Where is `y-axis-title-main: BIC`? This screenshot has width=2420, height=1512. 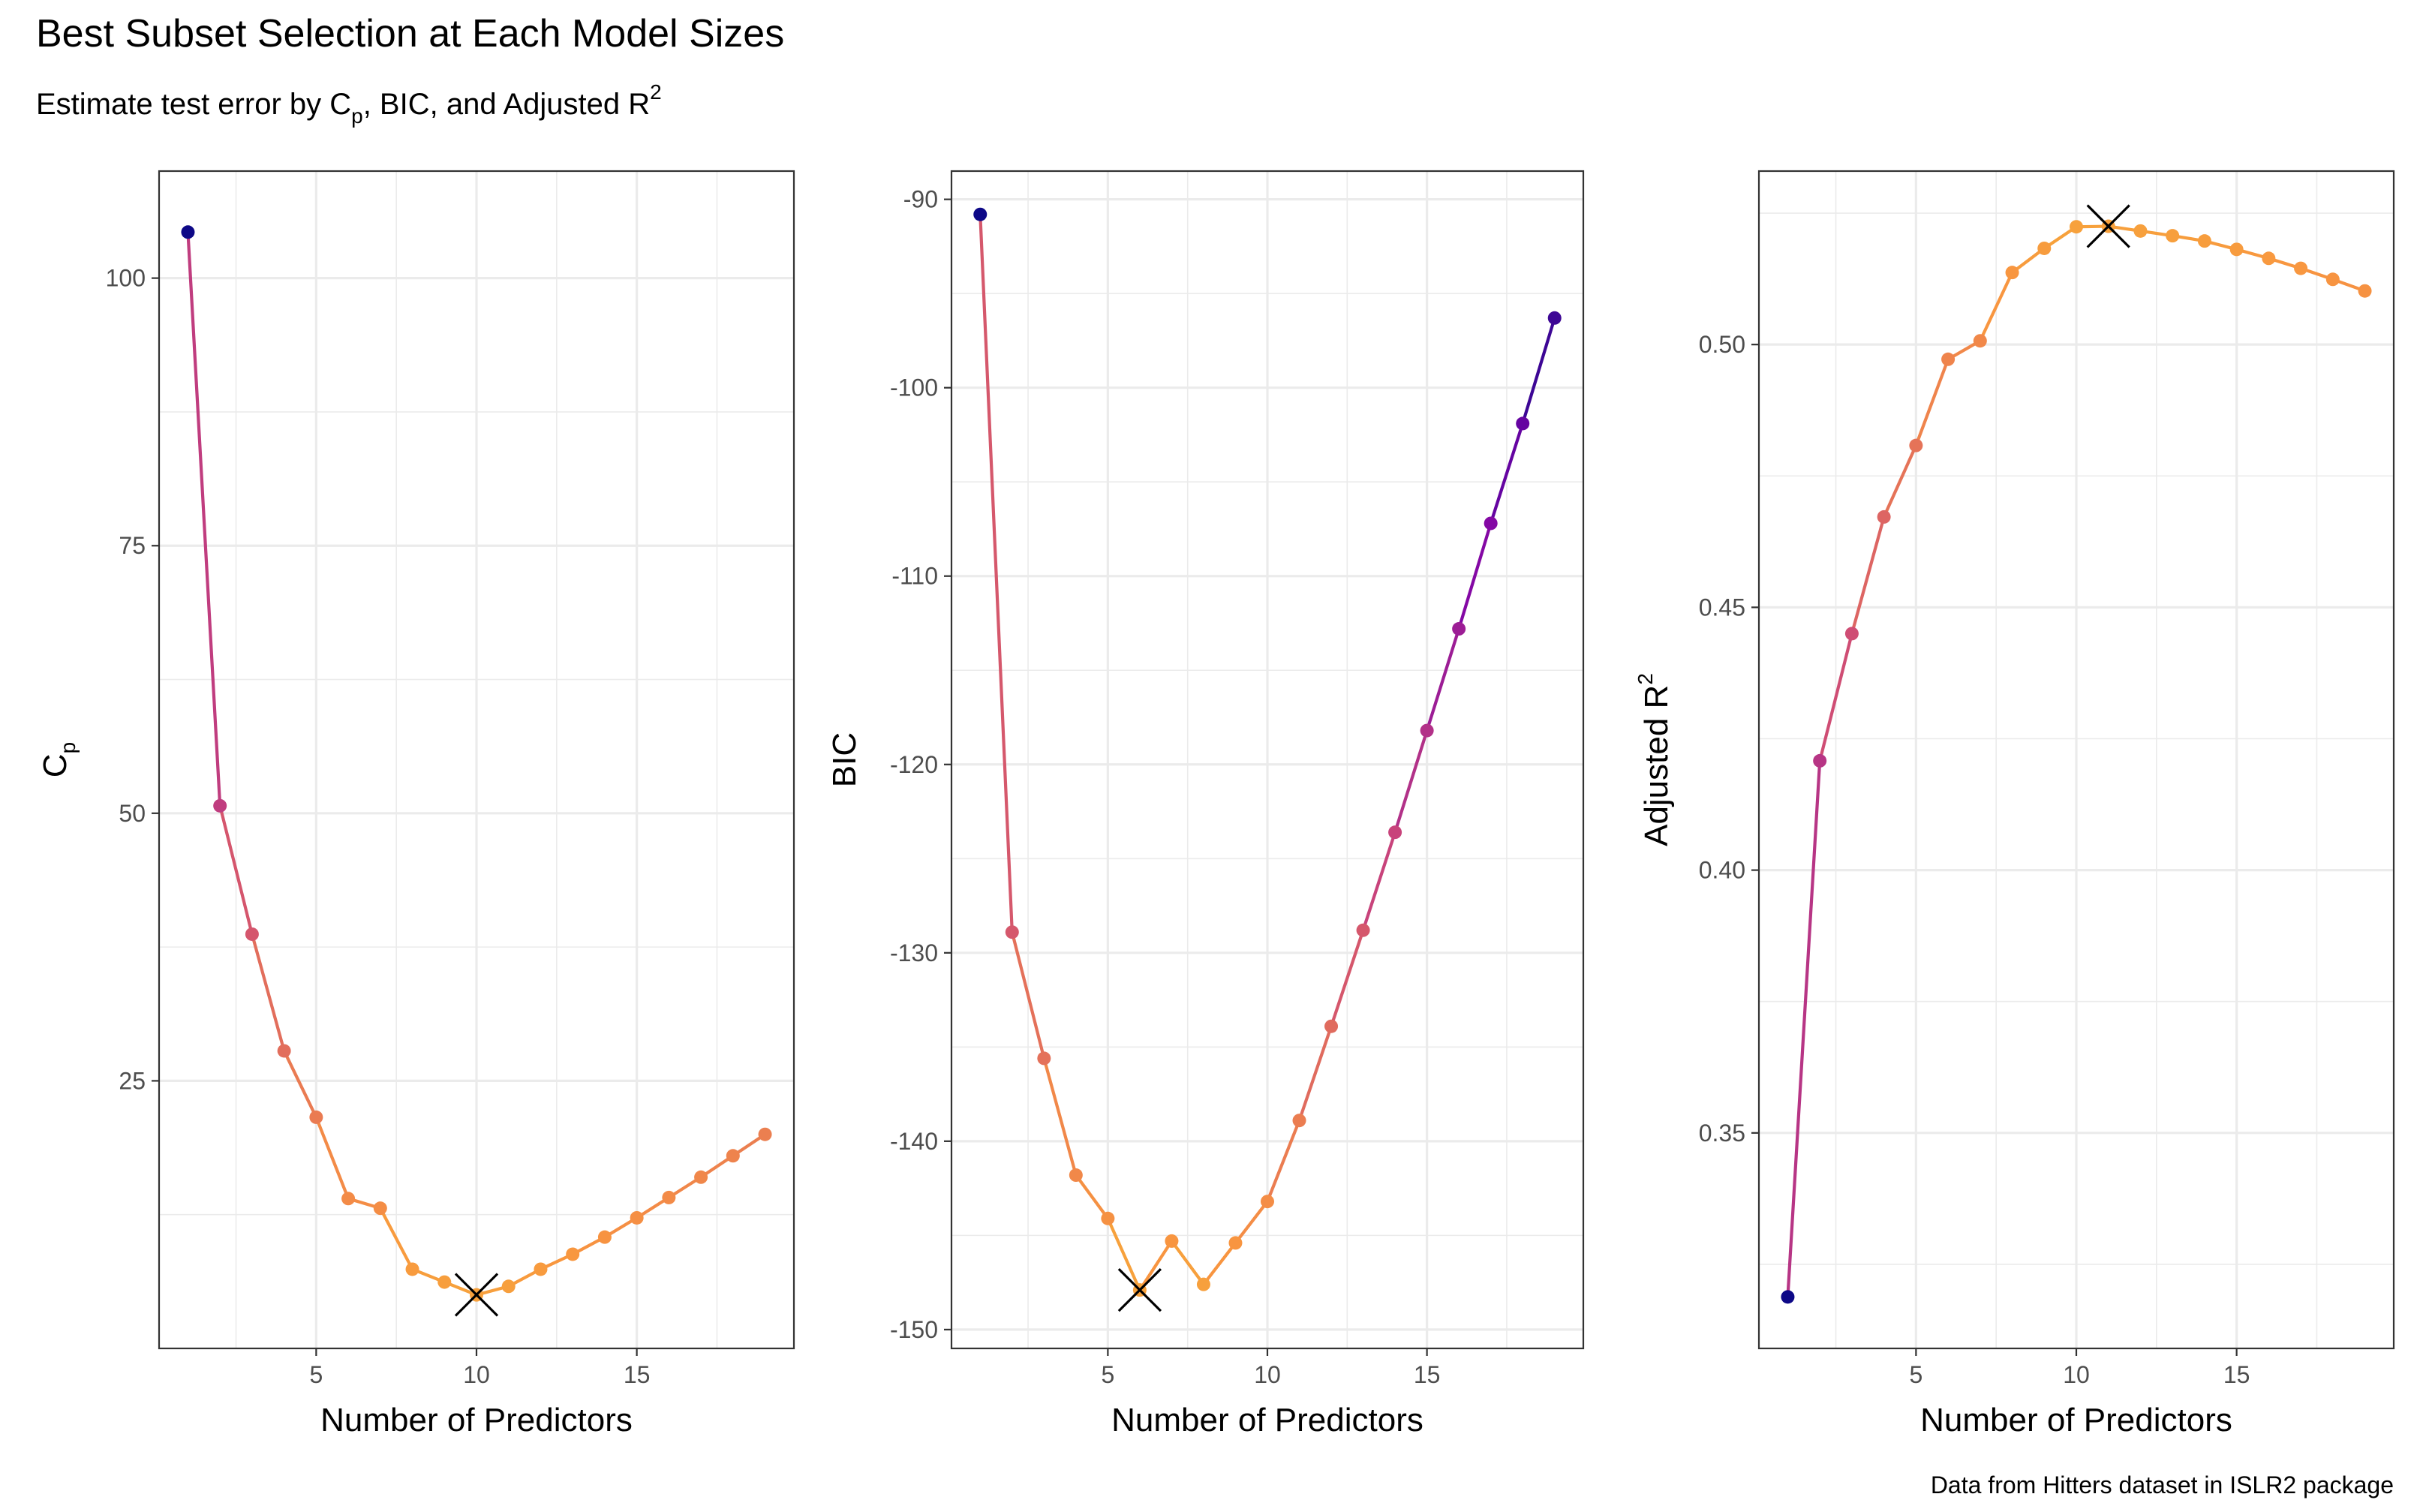
y-axis-title-main: BIC is located at coordinates (844, 759).